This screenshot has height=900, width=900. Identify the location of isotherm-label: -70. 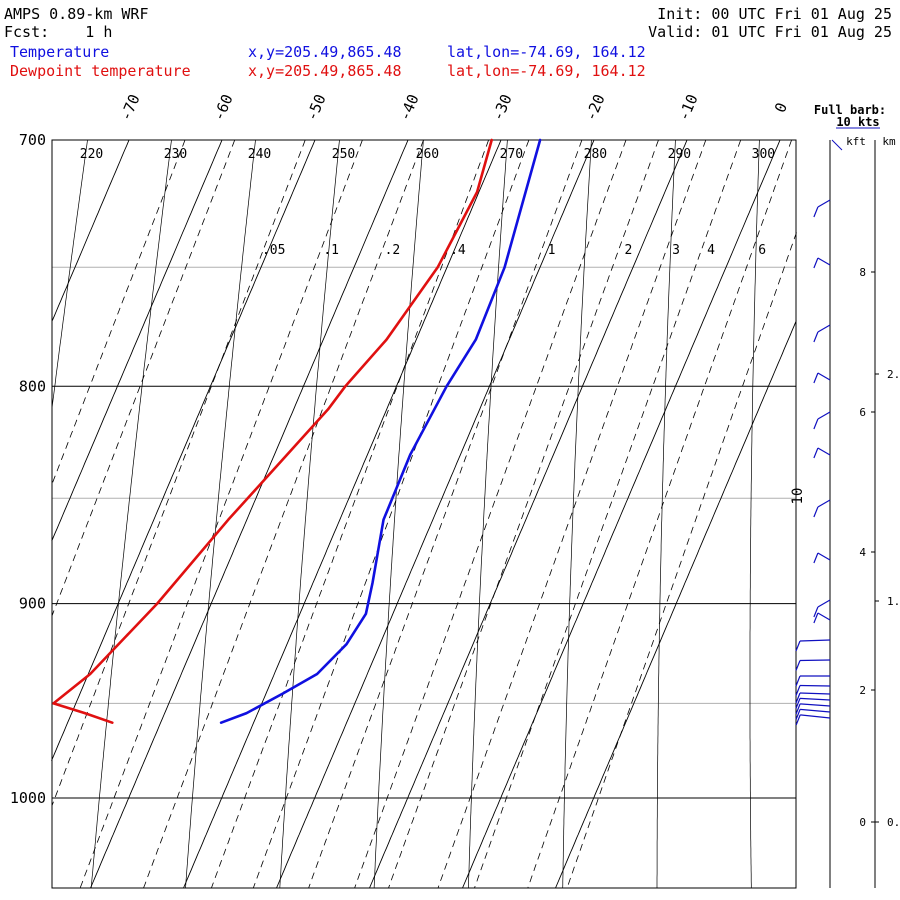
(130, 108).